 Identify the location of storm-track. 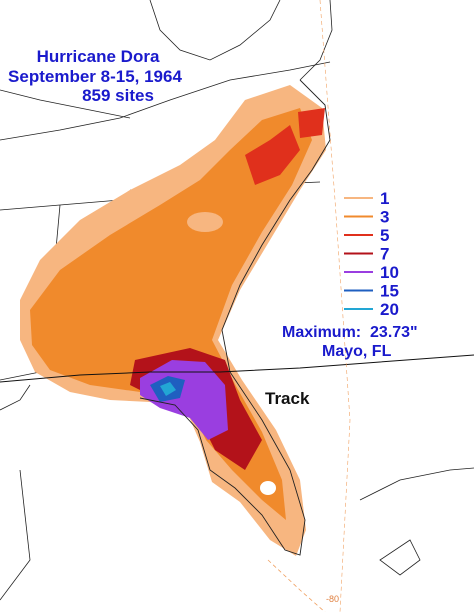
(237, 368).